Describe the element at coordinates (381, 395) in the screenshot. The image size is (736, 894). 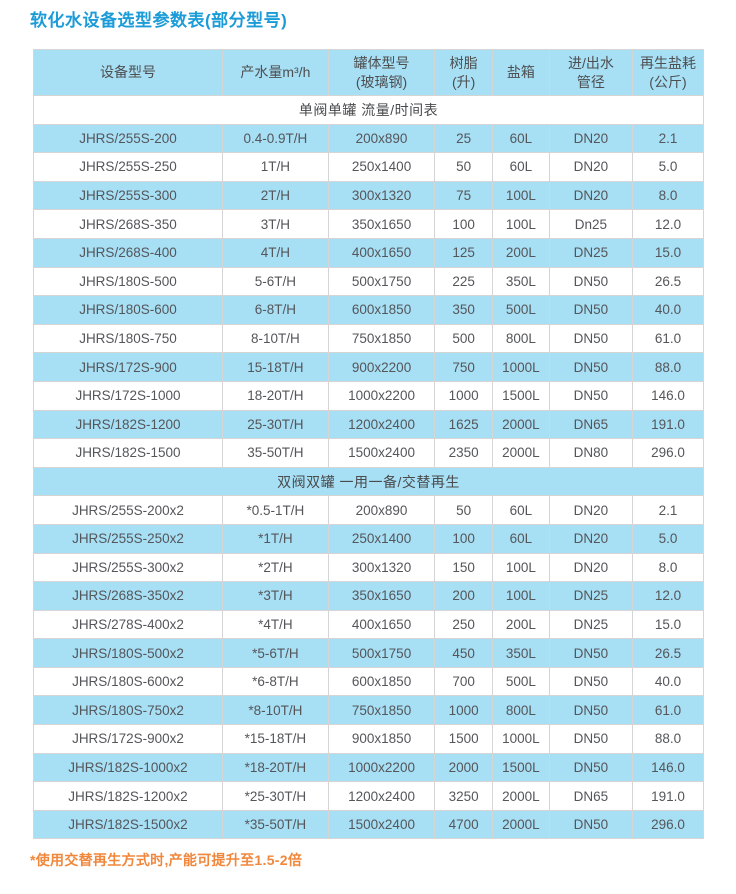
I see `table-cell: 1000x2200` at that location.